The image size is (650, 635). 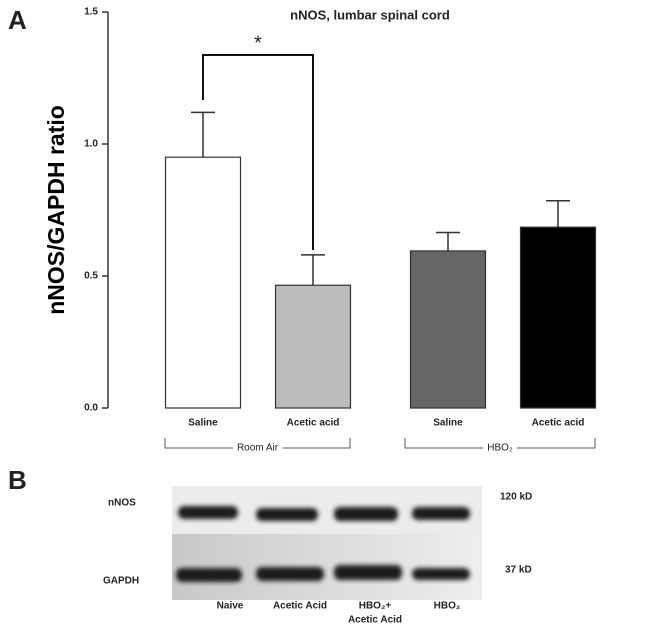 I want to click on y-tick-label: 1.5, so click(x=91, y=12).